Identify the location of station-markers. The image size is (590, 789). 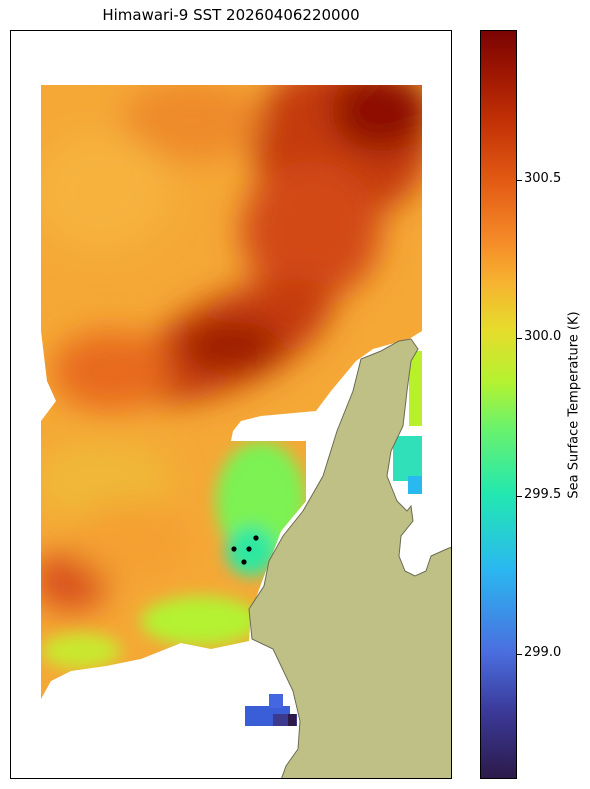
(245, 550).